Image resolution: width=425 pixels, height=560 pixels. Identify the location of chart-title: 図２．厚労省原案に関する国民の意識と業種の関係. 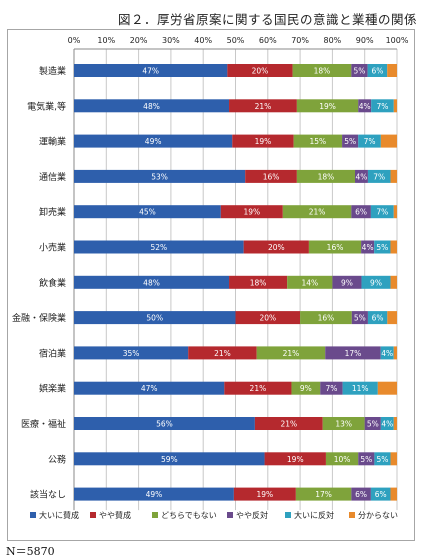
(267, 19).